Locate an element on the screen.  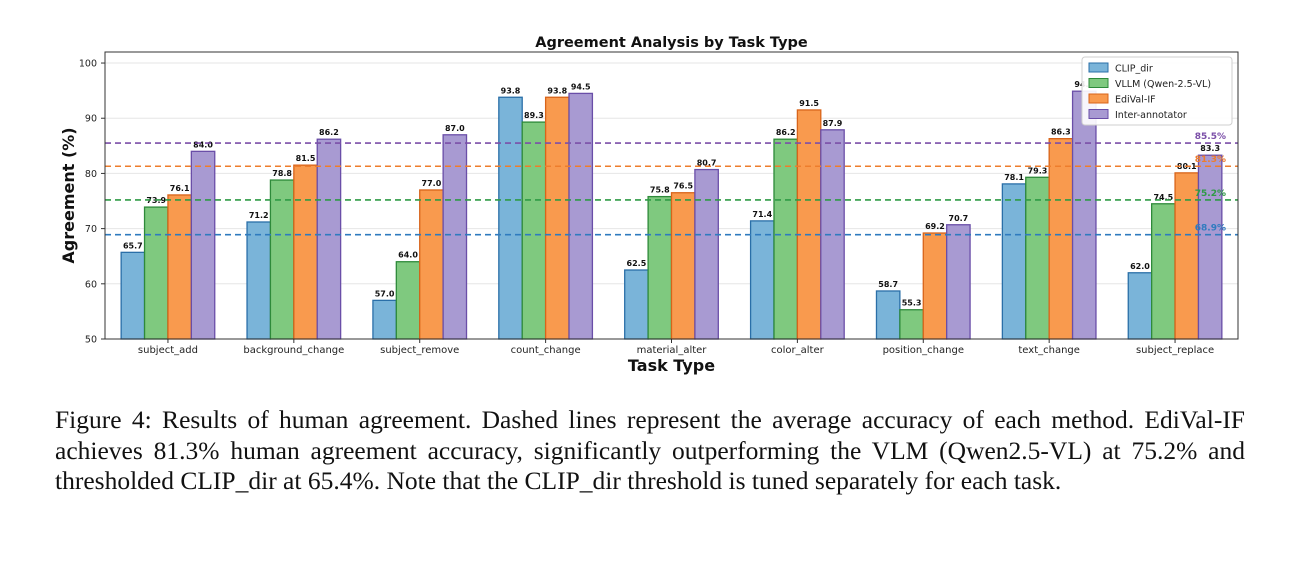
x-tick-label: count_change is located at coordinates (546, 350).